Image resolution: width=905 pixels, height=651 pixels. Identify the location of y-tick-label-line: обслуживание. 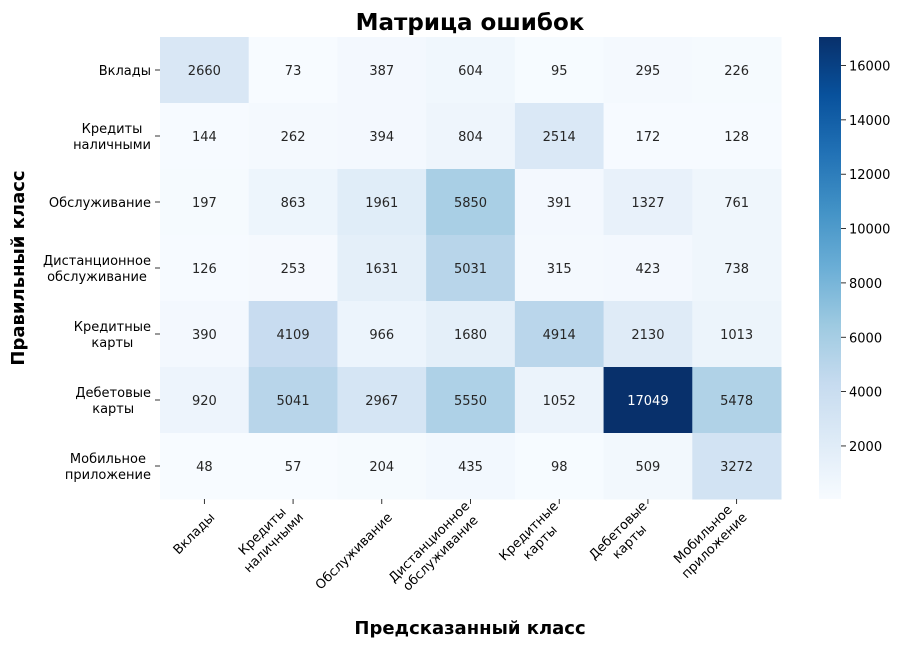
(97, 277).